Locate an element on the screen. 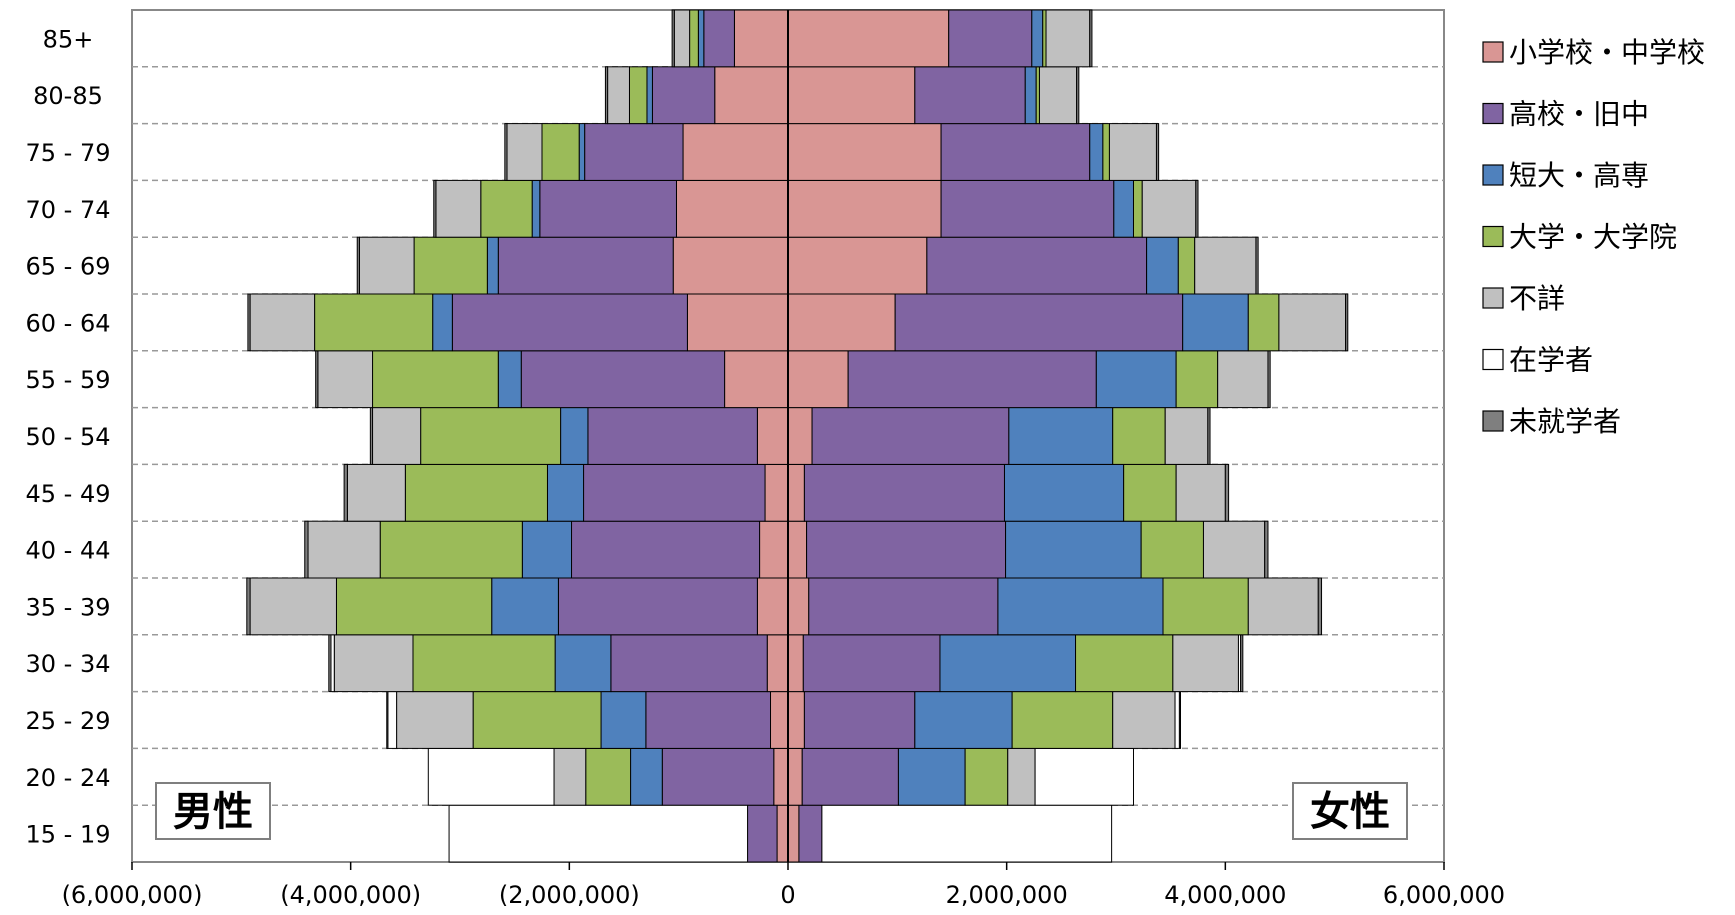  y-tick-label: 55 - 59 is located at coordinates (68, 380).